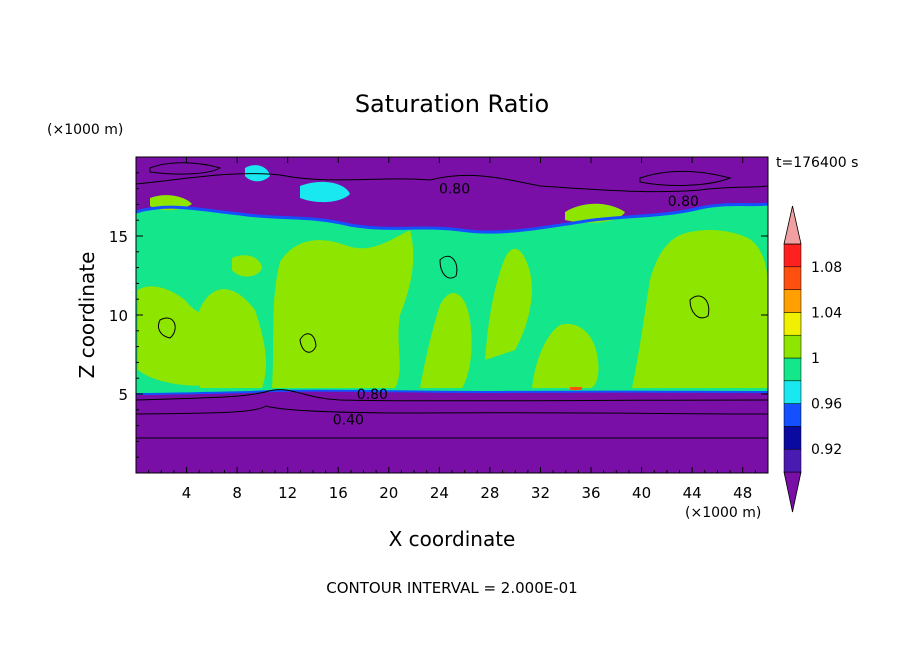 The height and width of the screenshot is (654, 904). Describe the element at coordinates (826, 313) in the screenshot. I see `colorbar-label: 1.04` at that location.